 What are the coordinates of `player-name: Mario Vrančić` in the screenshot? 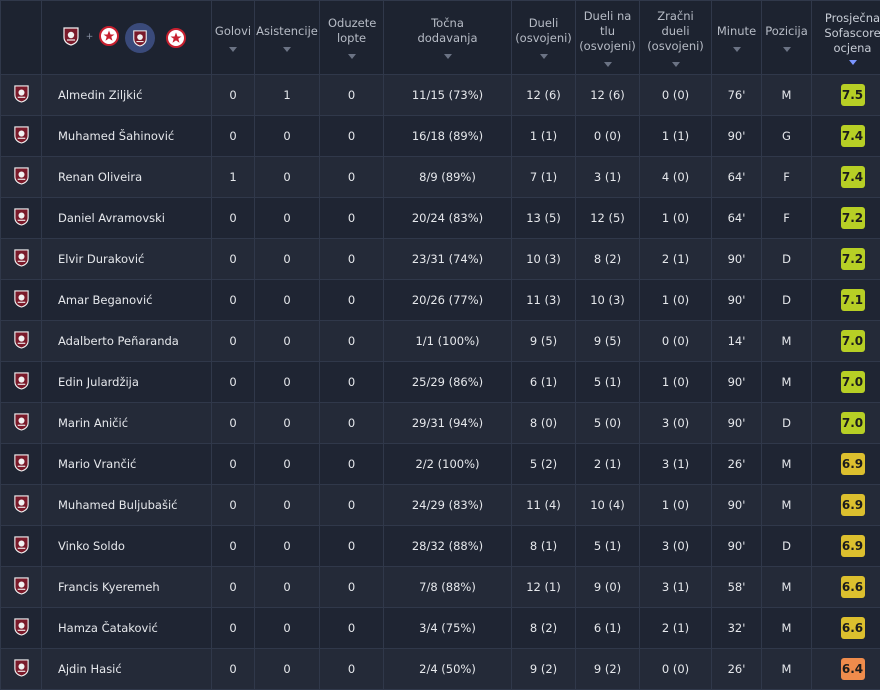 It's located at (127, 464).